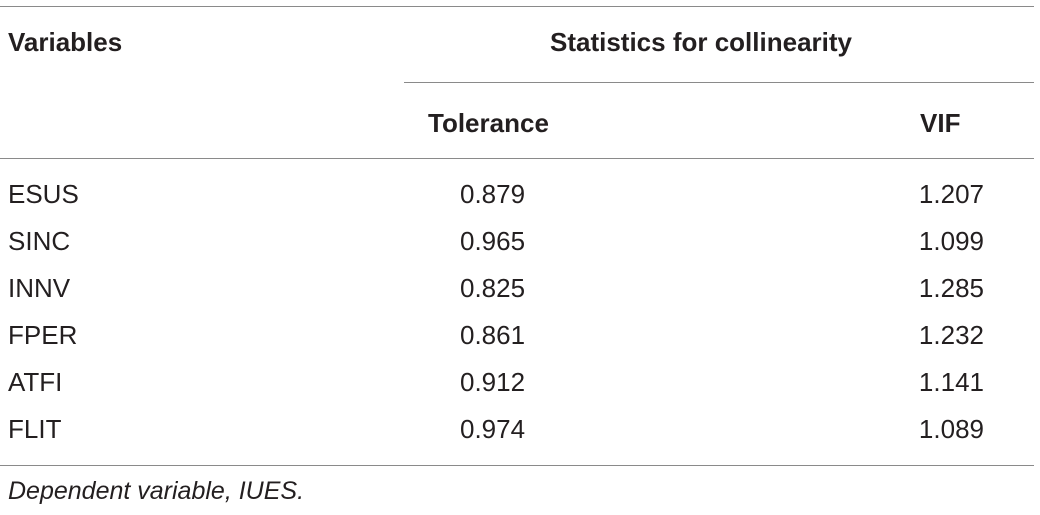 This screenshot has width=1040, height=515. I want to click on cell-vif: 1.141, so click(951, 382).